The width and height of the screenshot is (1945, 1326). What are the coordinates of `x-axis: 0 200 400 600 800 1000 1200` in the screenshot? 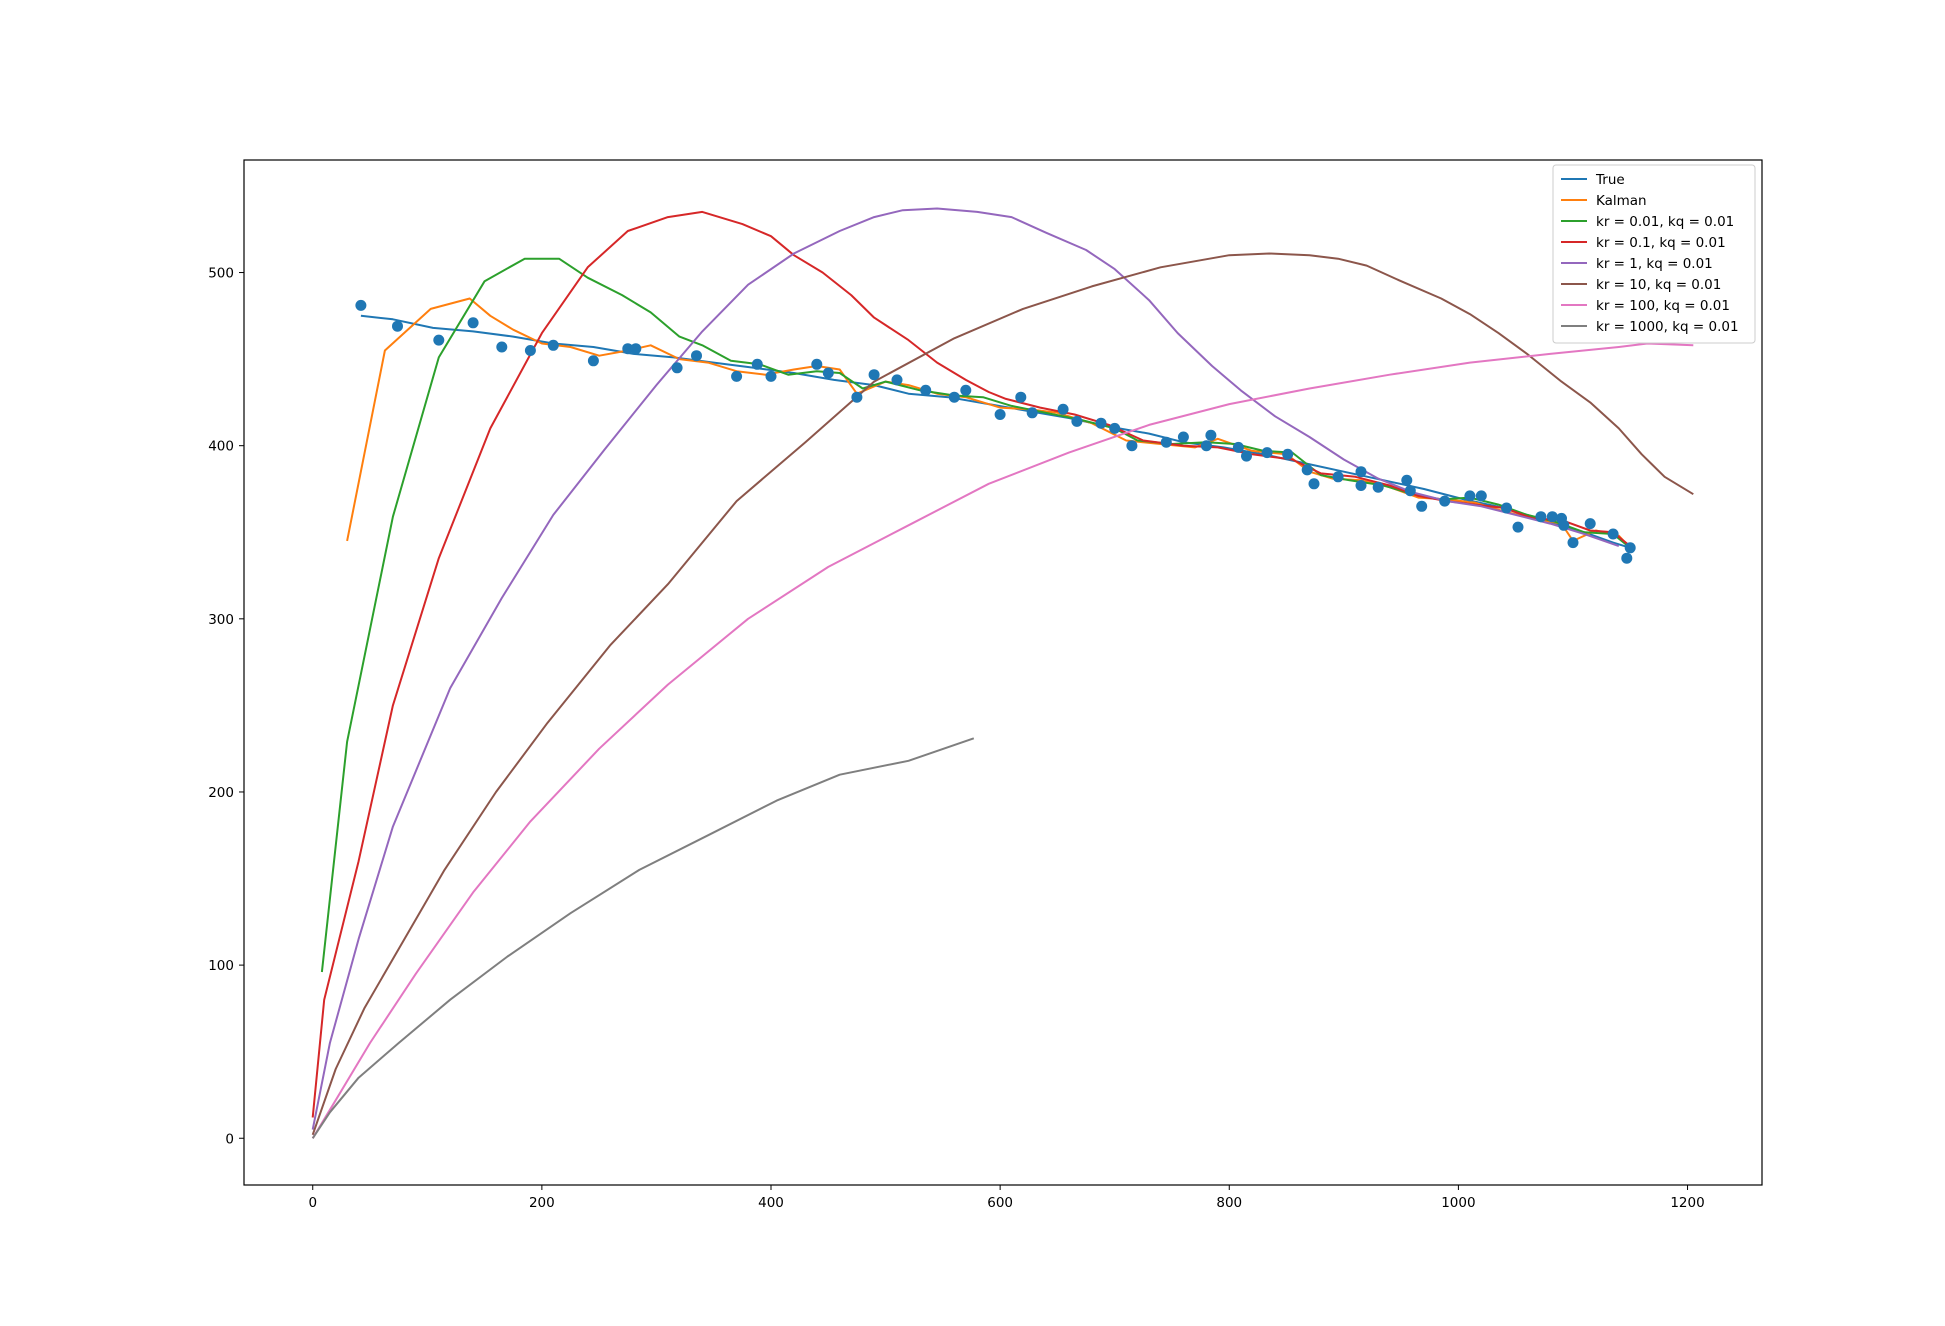 It's located at (1006, 1198).